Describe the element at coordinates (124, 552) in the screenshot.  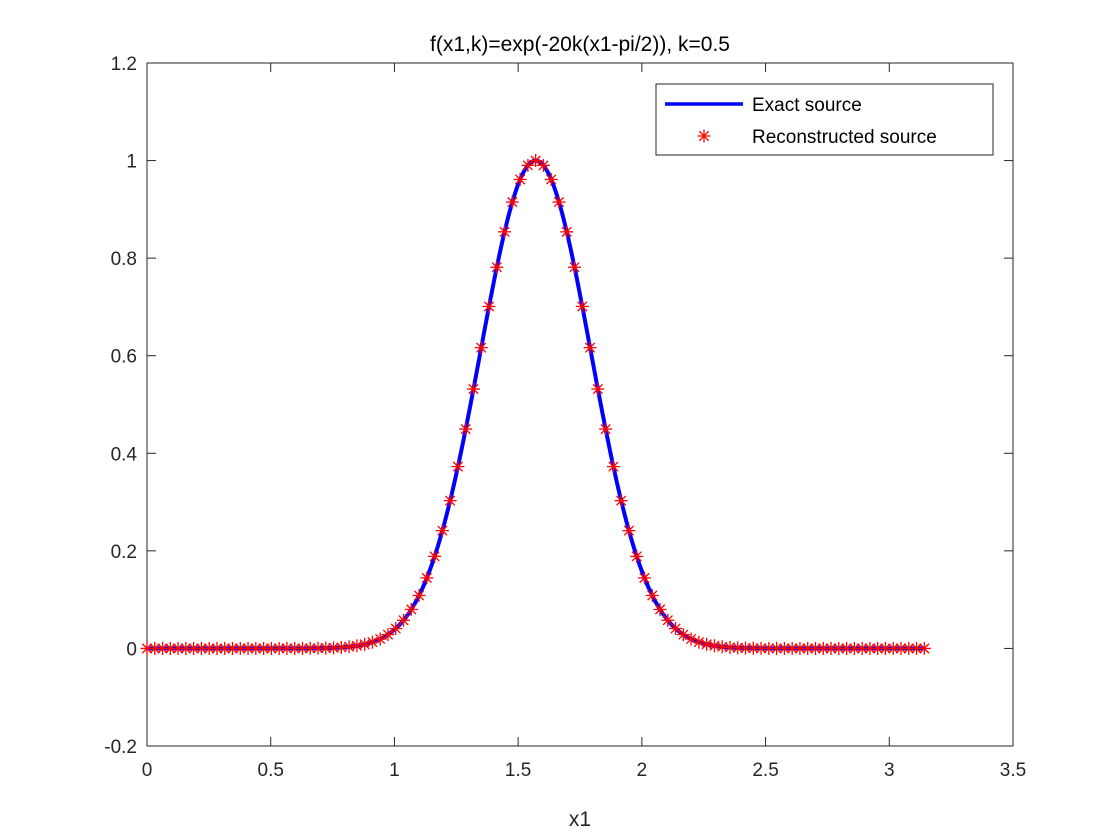
I see `y-tick-label: 0.2` at that location.